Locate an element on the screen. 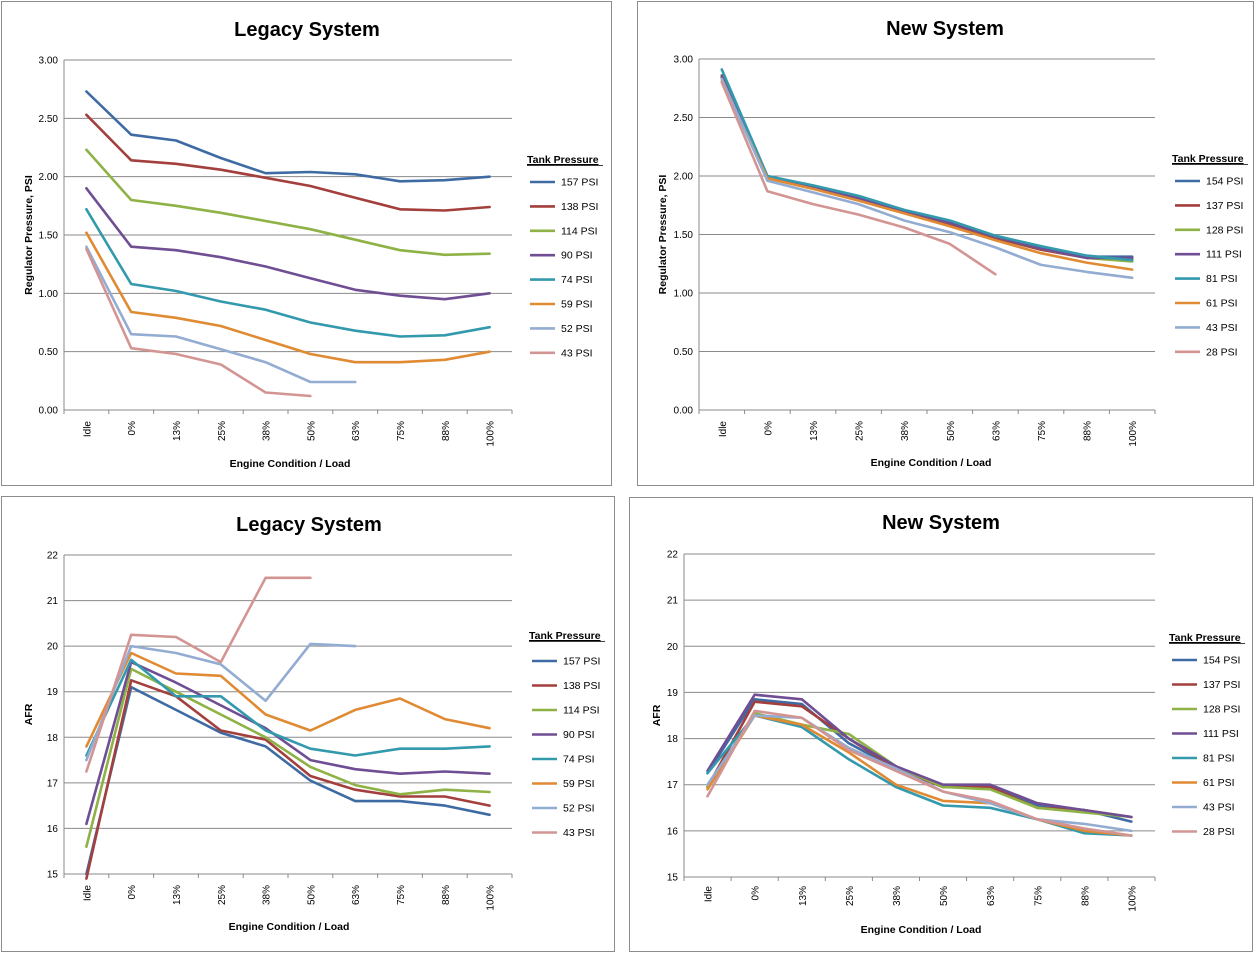 This screenshot has height=954, width=1255. legend-label: 128 PSI is located at coordinates (1221, 710).